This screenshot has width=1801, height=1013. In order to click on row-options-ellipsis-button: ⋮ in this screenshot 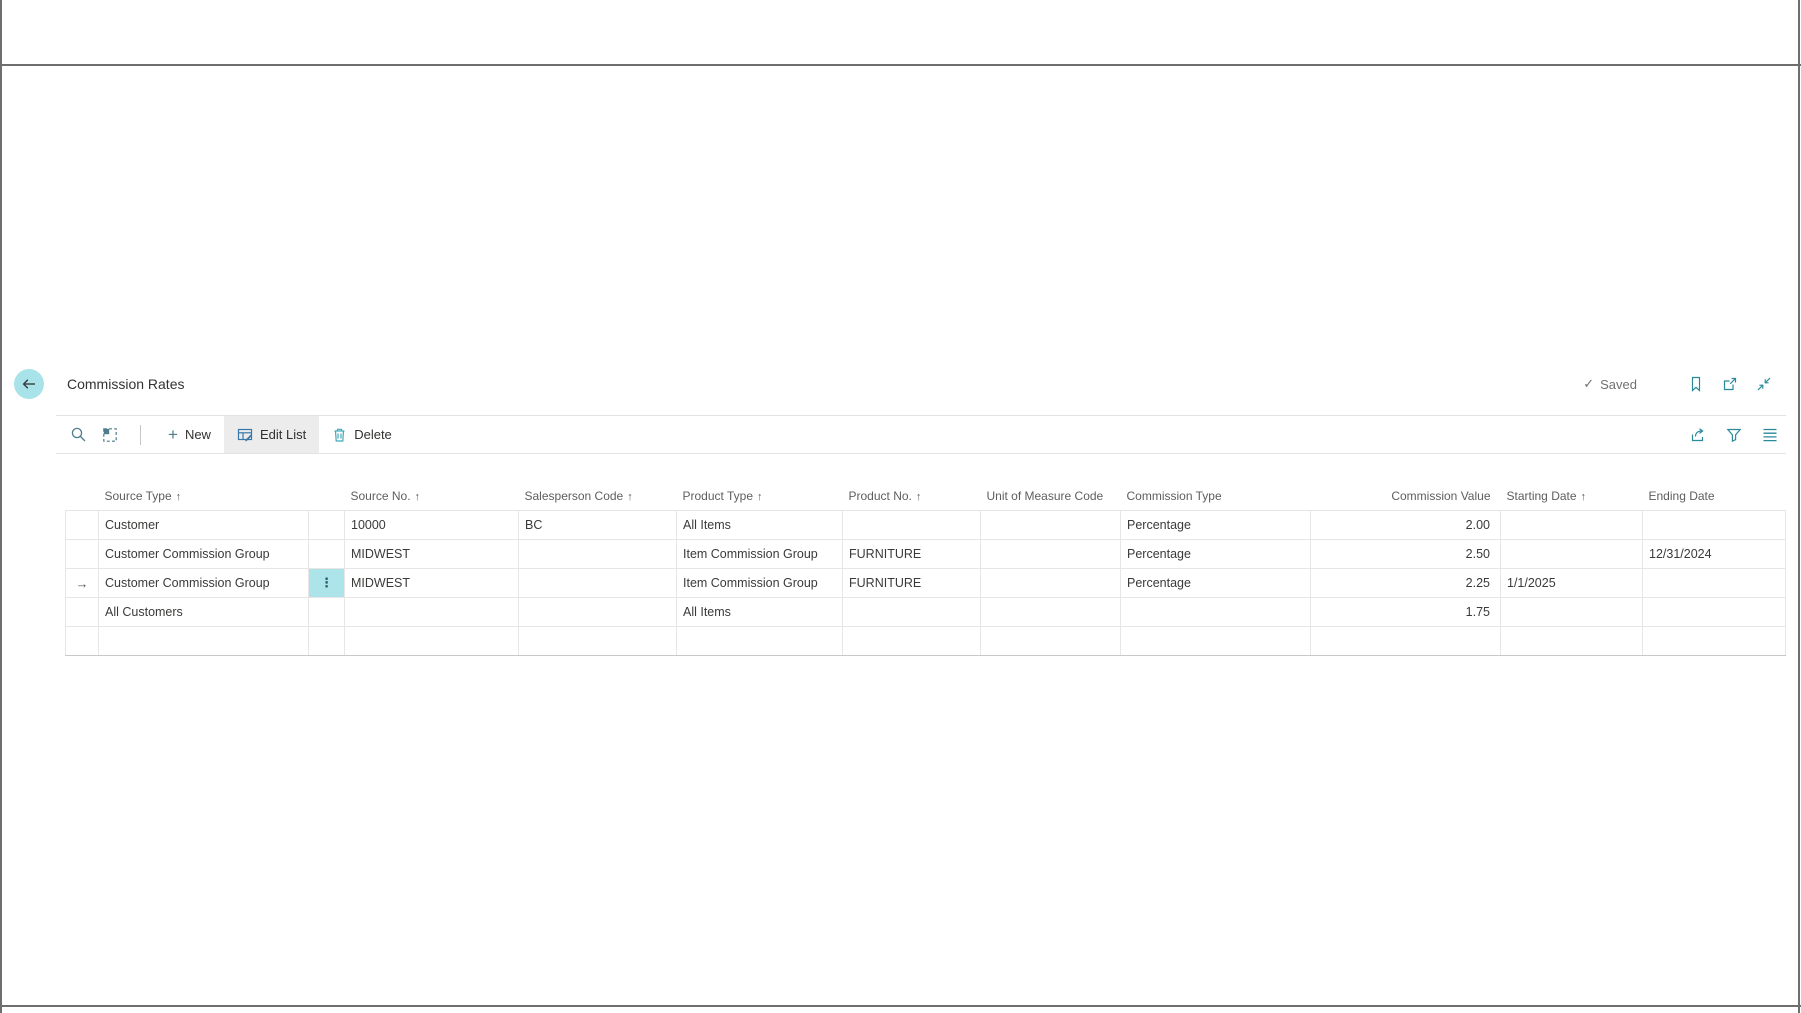, I will do `click(326, 583)`.